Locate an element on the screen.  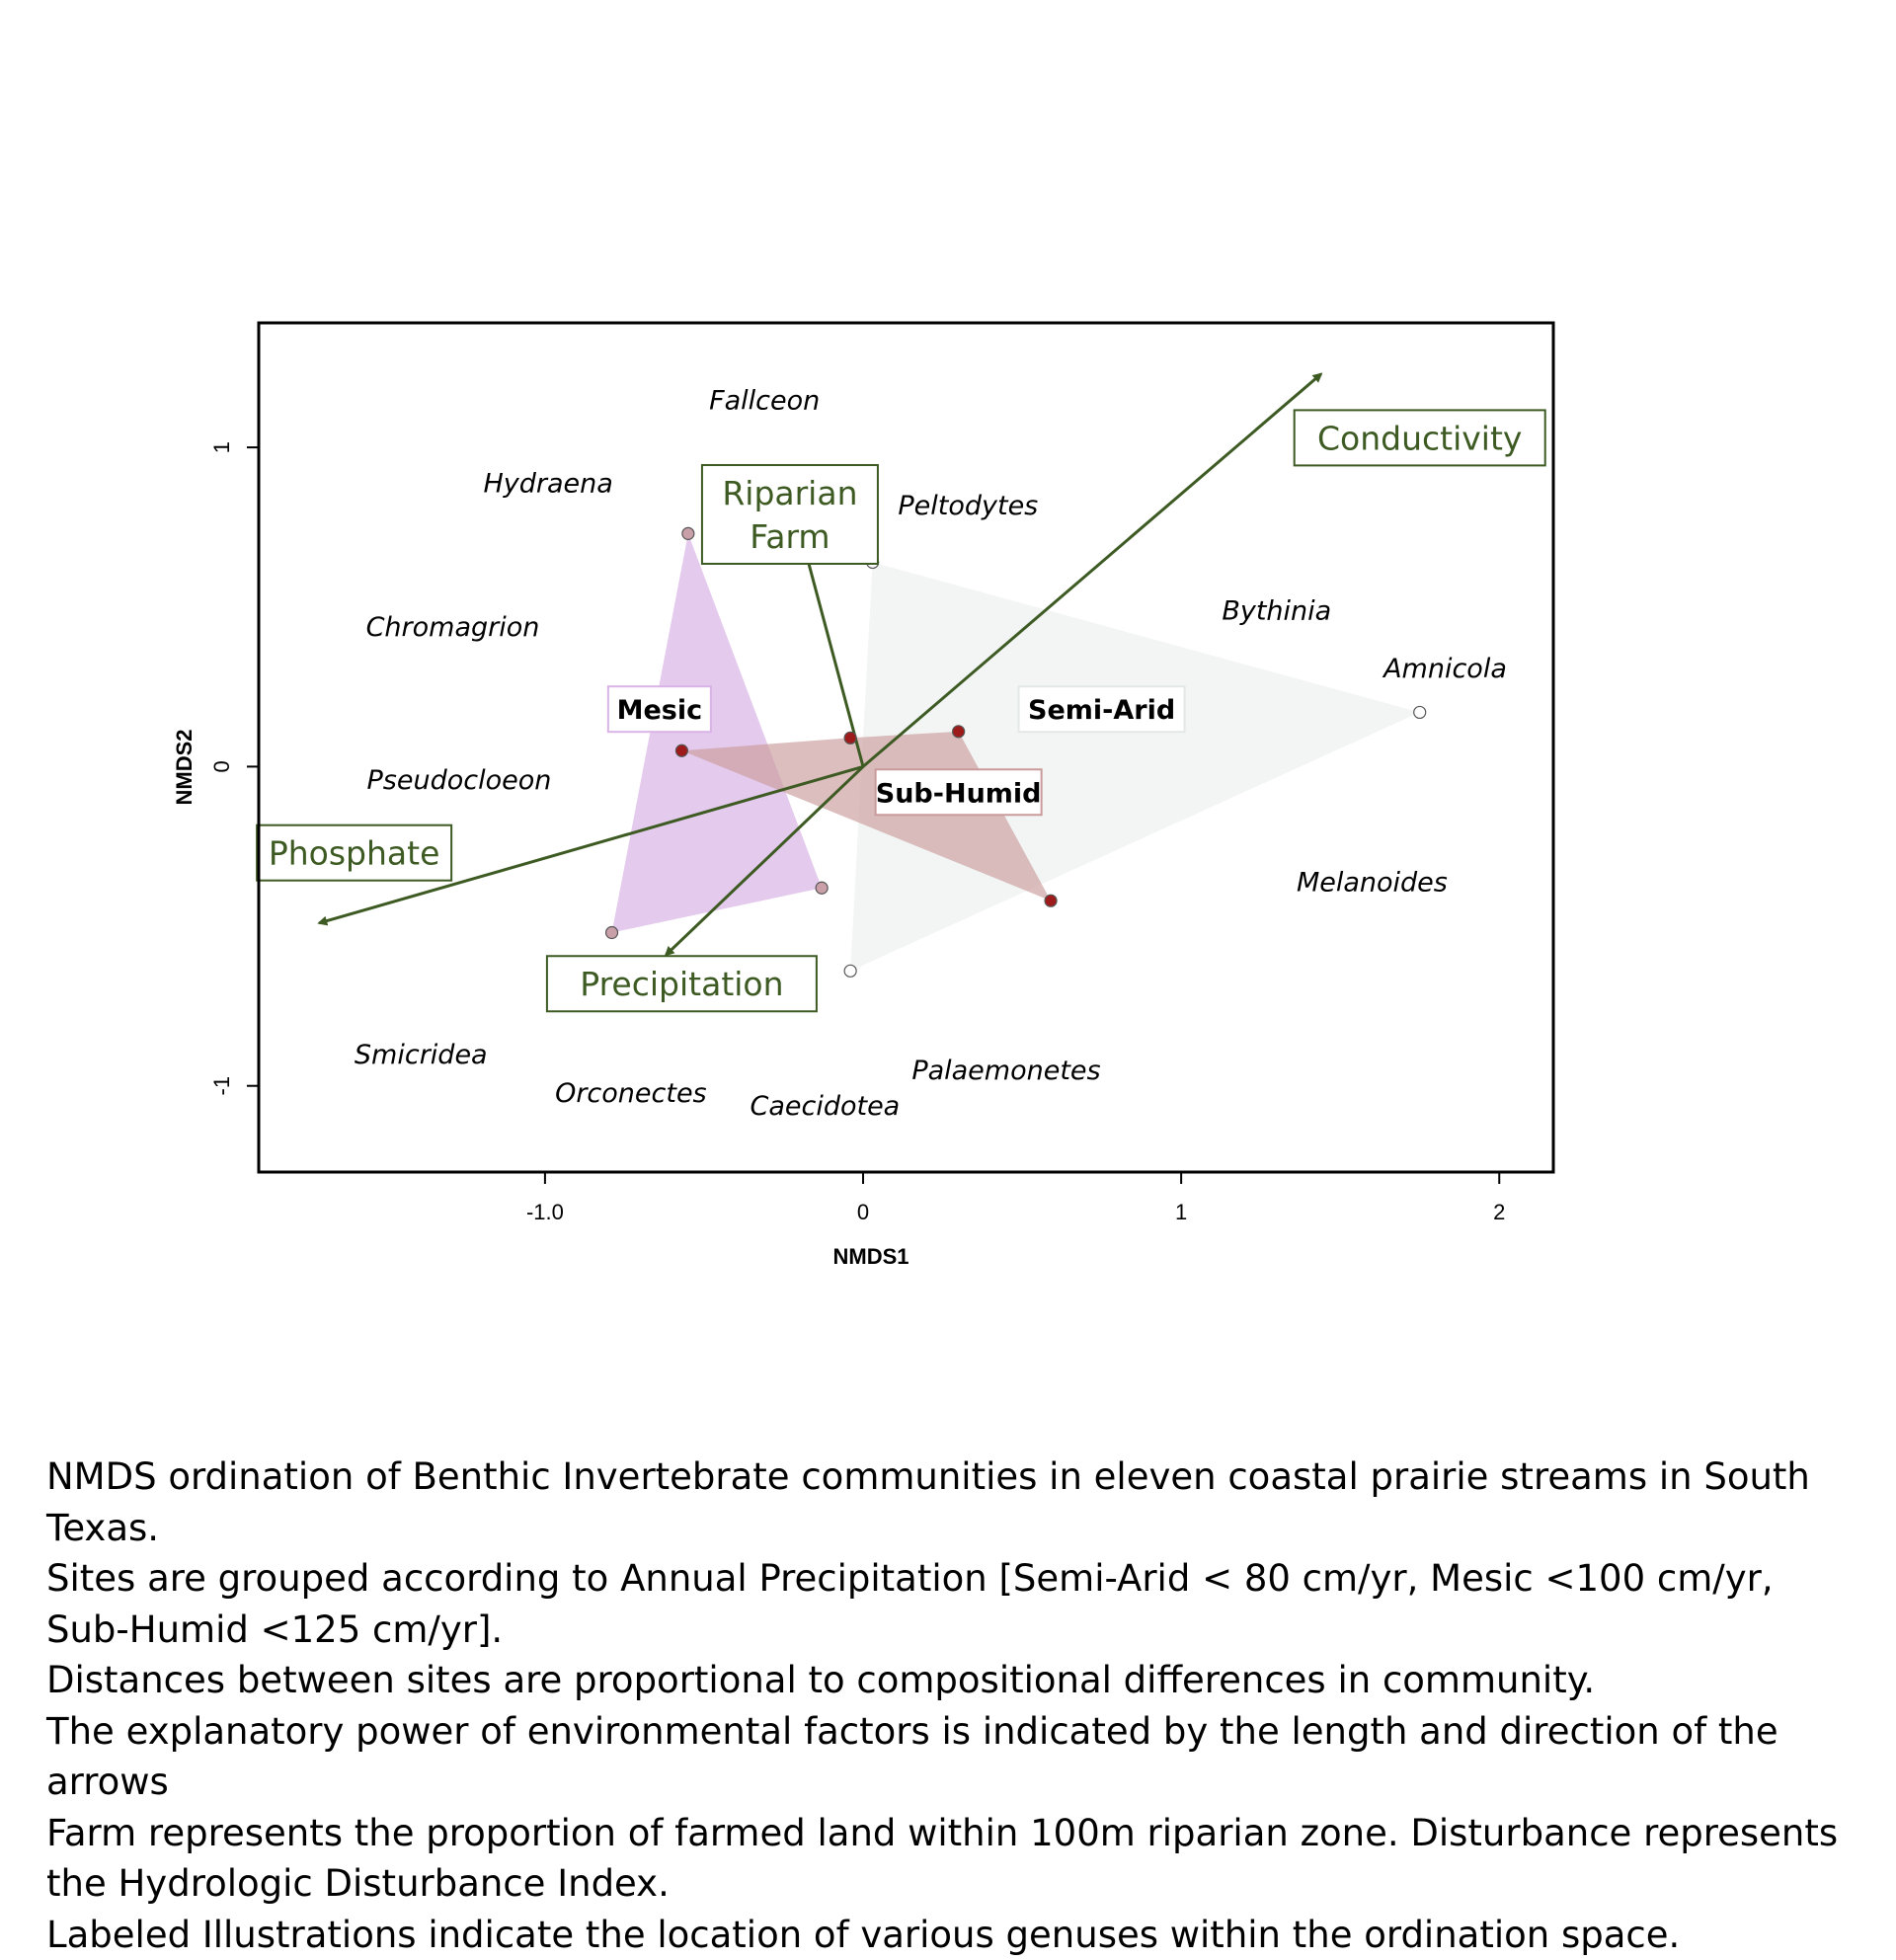
taxon-label: Palaemonetes is located at coordinates (1006, 1071).